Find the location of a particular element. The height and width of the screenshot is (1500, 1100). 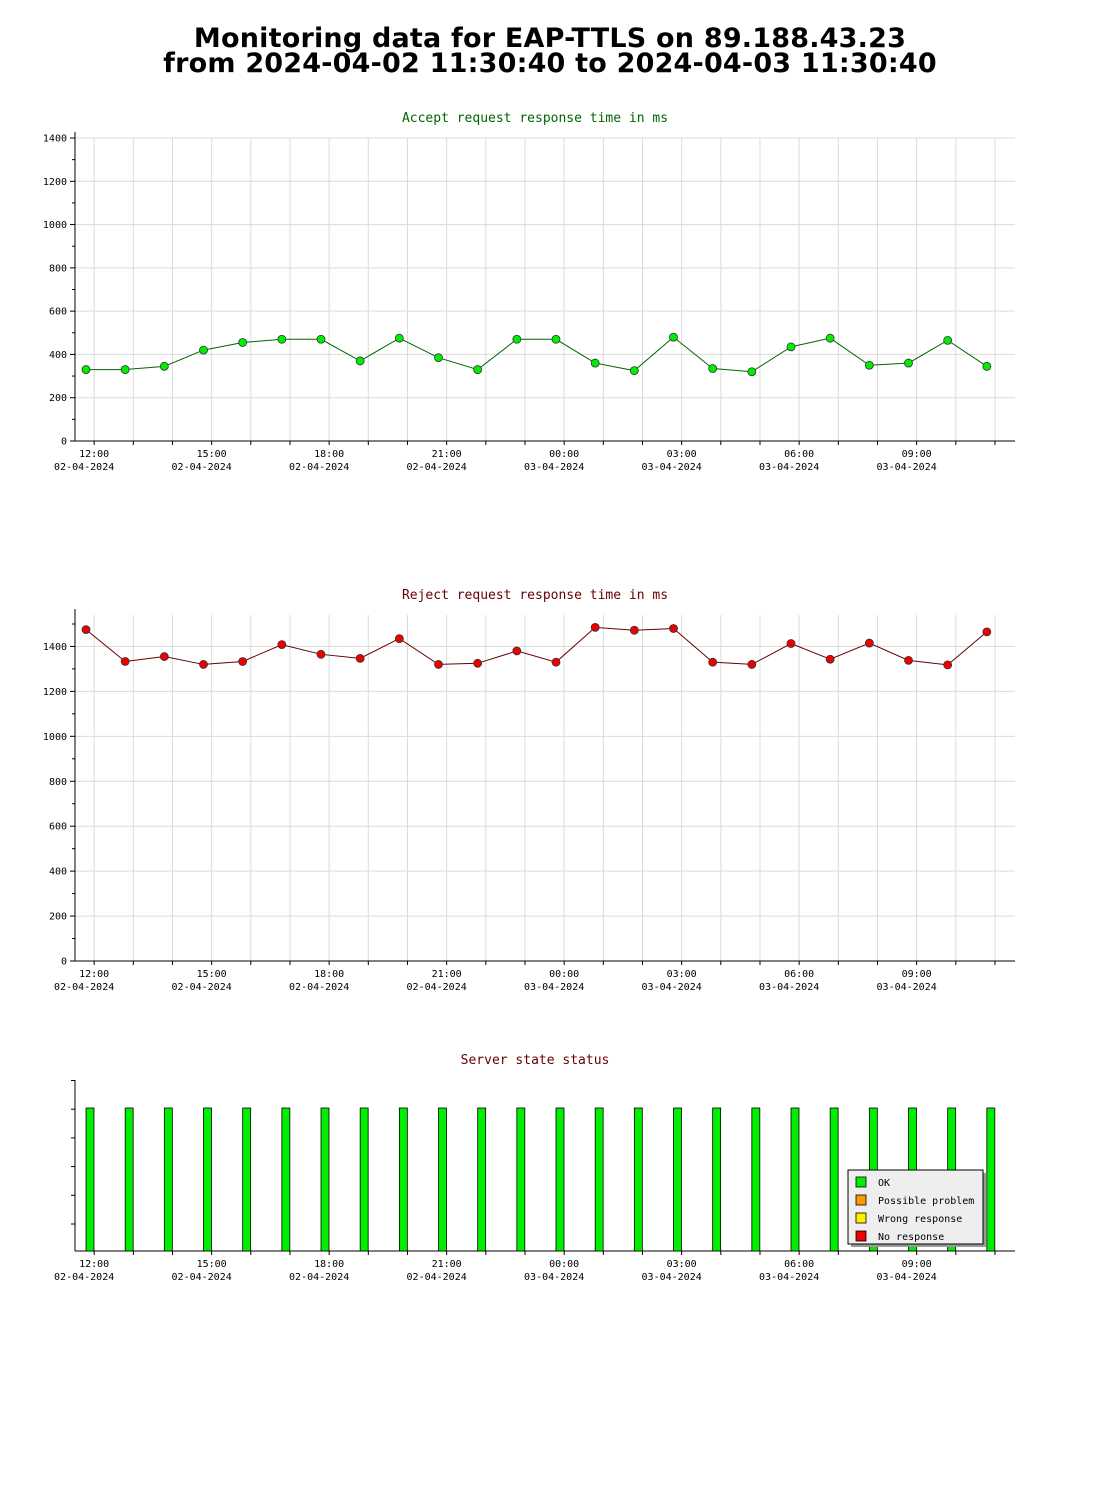

legend-box is located at coordinates (915, 1207).